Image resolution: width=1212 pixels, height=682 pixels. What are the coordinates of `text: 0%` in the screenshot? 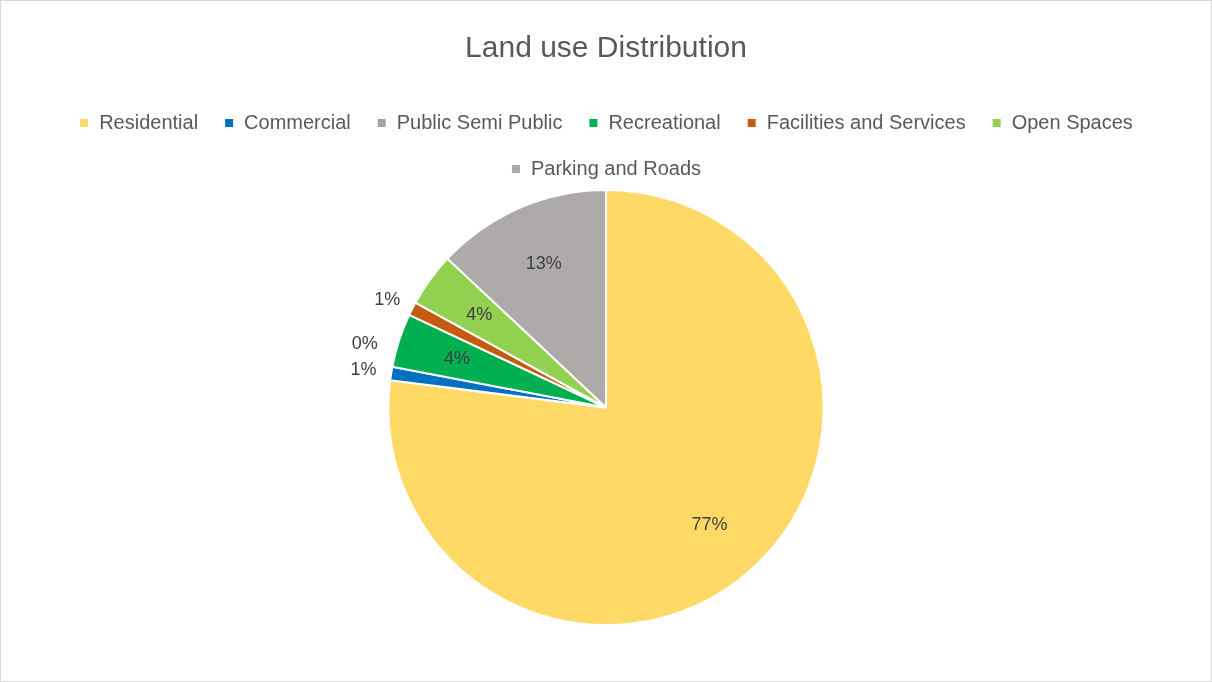 It's located at (364, 343).